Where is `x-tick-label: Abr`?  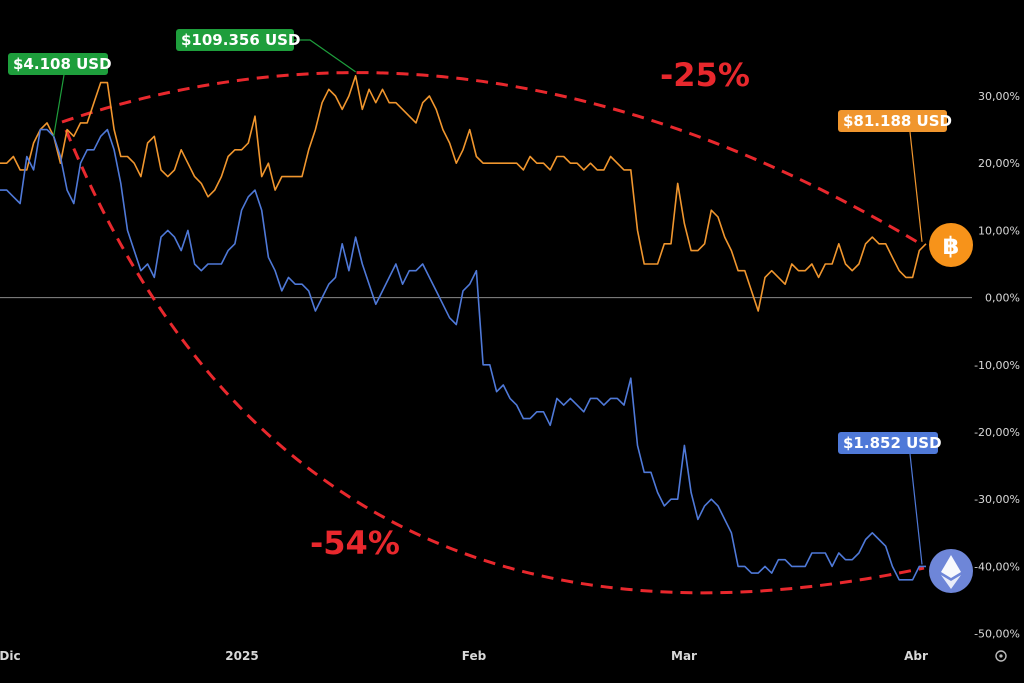 x-tick-label: Abr is located at coordinates (916, 656).